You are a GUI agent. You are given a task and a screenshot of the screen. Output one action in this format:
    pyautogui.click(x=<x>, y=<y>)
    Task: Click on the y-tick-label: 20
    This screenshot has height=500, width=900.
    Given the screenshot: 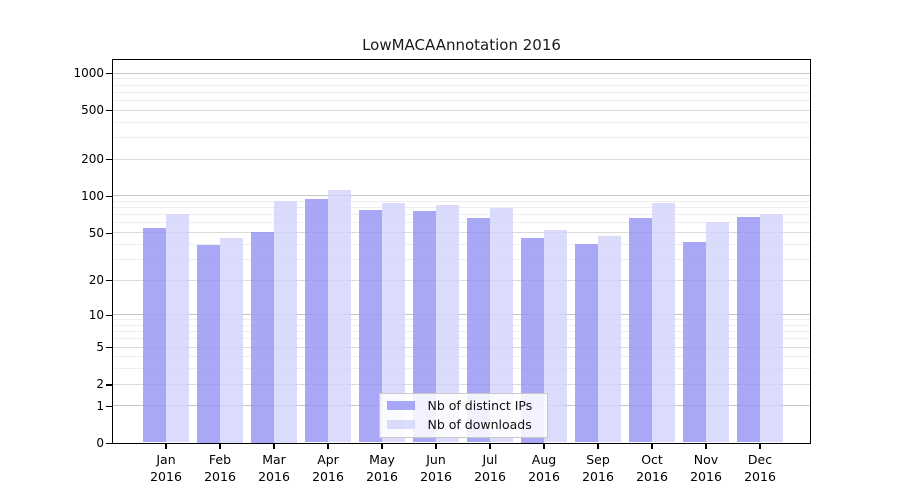 What is the action you would take?
    pyautogui.click(x=96, y=280)
    